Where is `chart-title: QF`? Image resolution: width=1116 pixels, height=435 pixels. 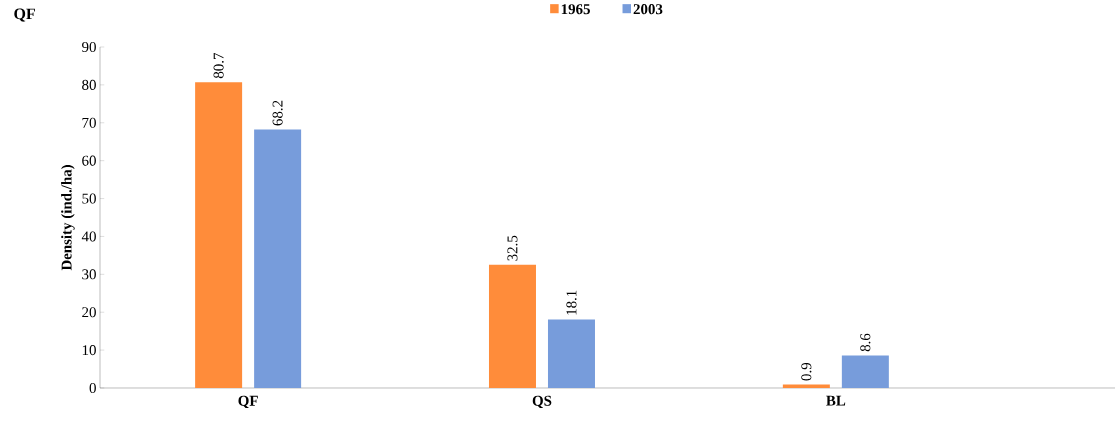
chart-title: QF is located at coordinates (24, 15).